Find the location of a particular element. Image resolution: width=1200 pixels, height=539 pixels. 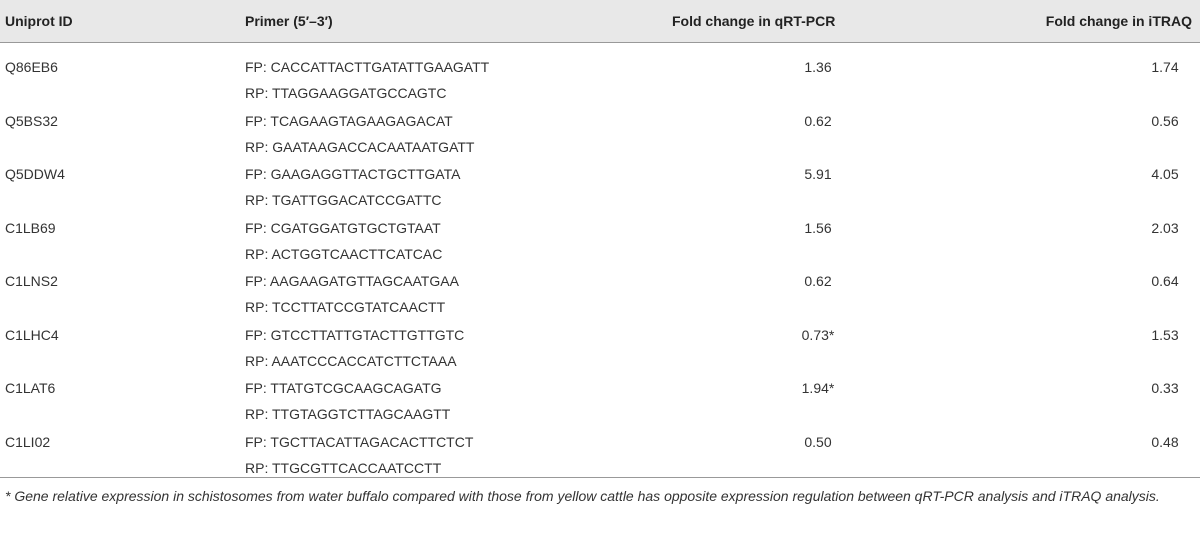

forward-primer: FP: AAGAAGATGTTAGCAATGAA is located at coordinates (352, 281).